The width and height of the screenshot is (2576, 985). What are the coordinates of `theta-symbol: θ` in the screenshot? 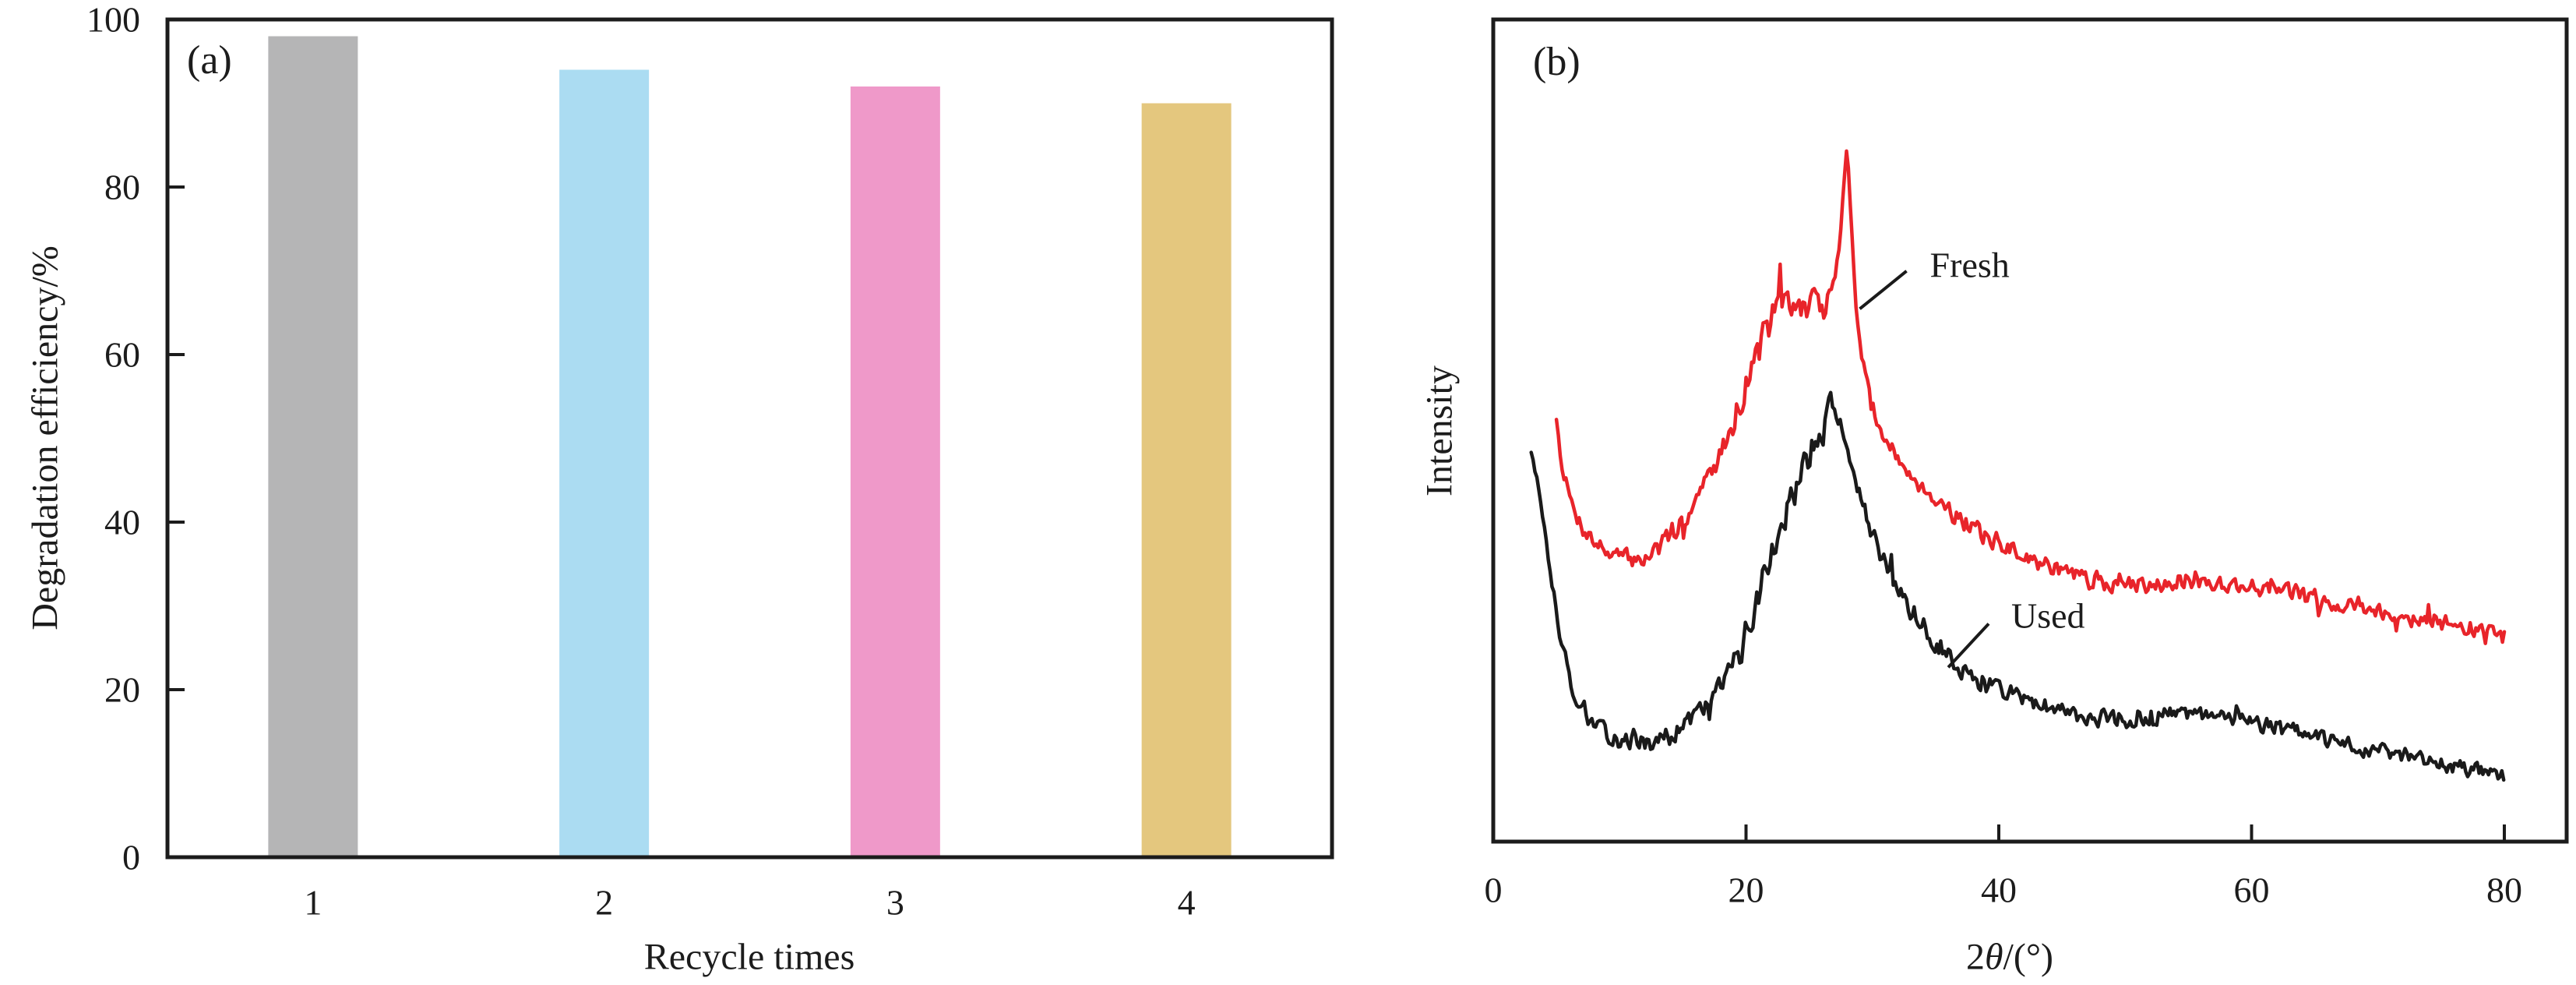 It's located at (1994, 957).